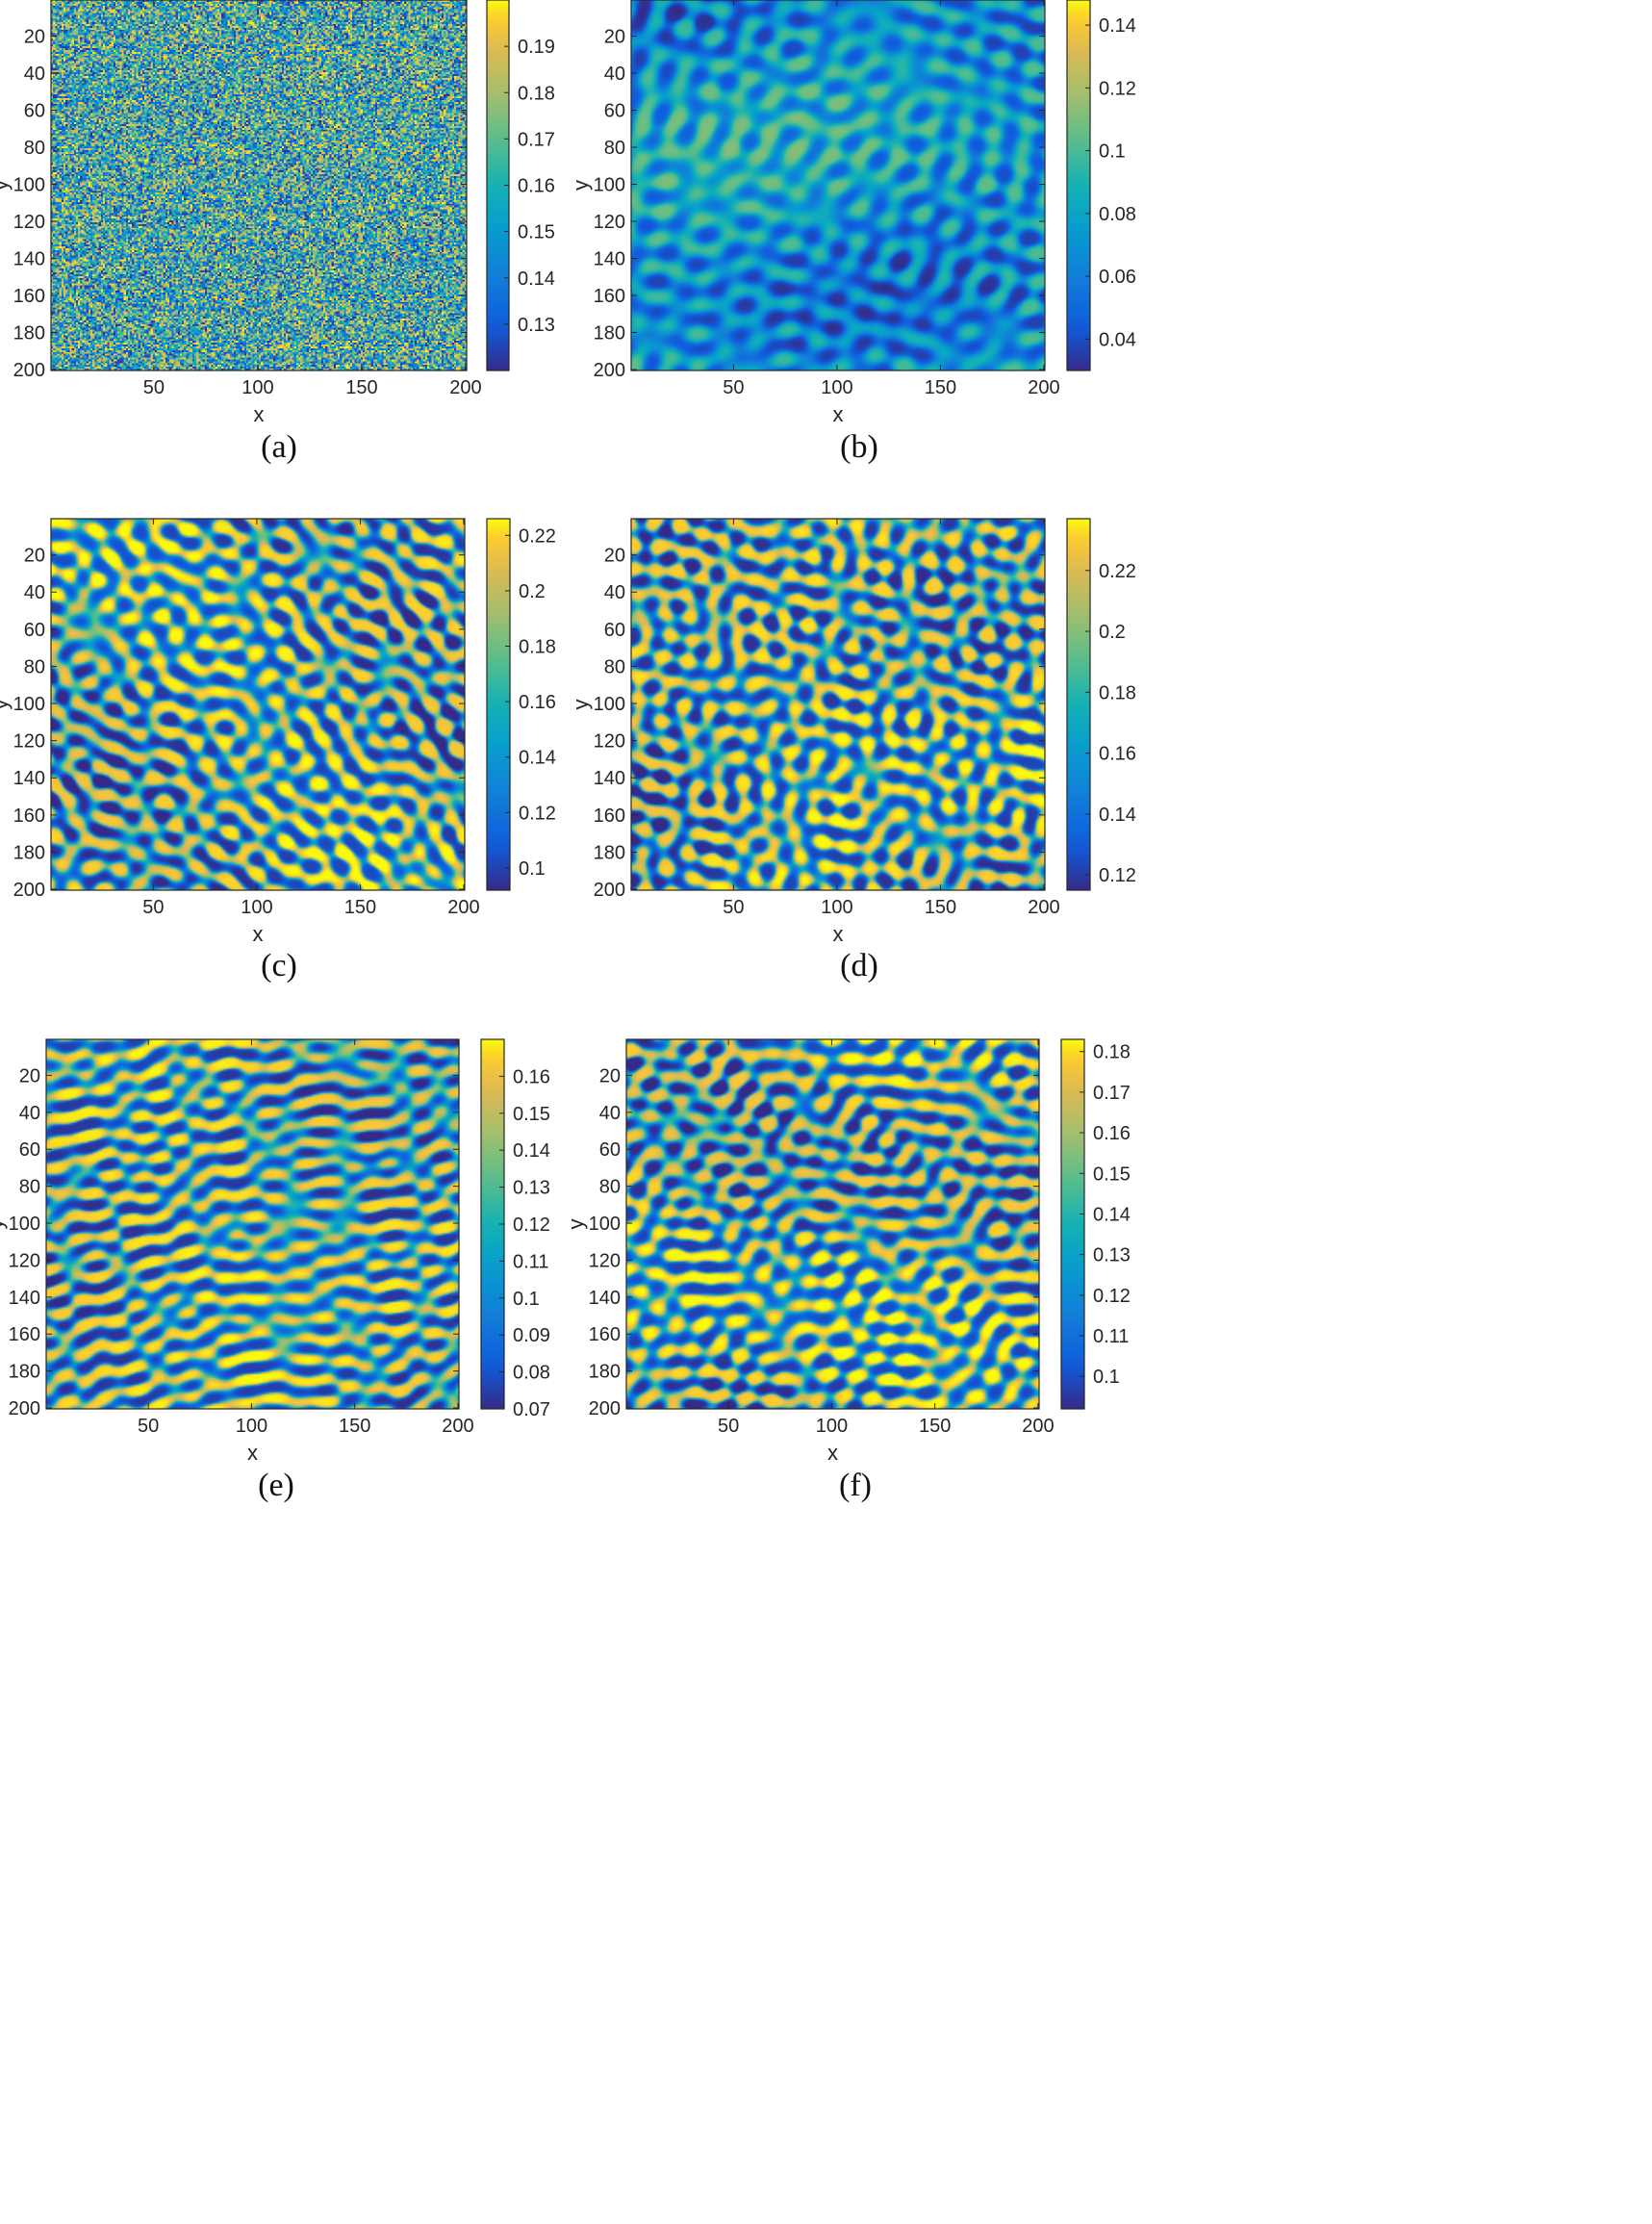  Describe the element at coordinates (859, 966) in the screenshot. I see `panel-caption: (d)` at that location.